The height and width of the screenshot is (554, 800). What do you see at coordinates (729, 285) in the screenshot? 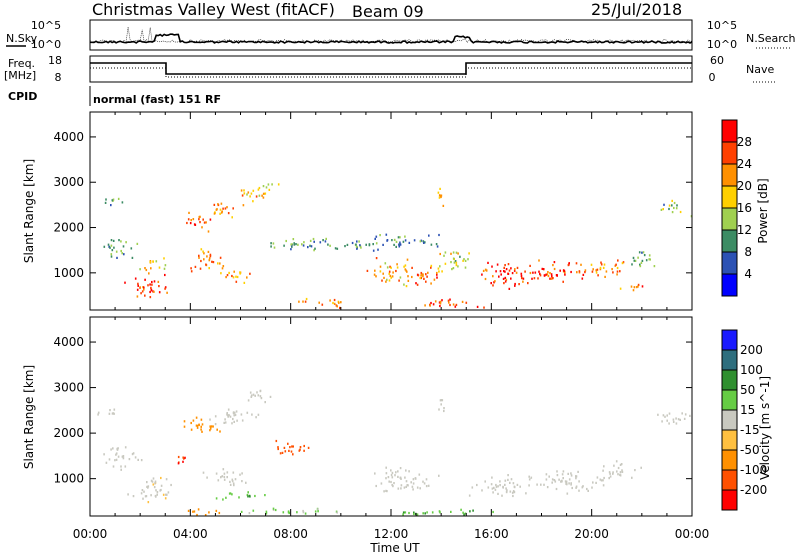
I see `colorbar-swatch` at bounding box center [729, 285].